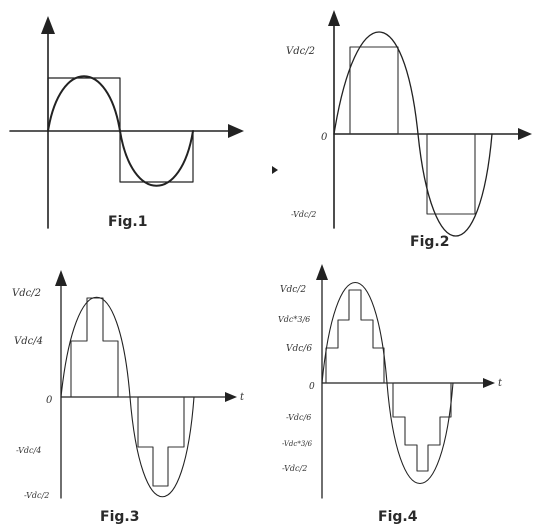 The image size is (538, 524). Describe the element at coordinates (36, 495) in the screenshot. I see `fig3-label-neg-half: -Vdc/2` at that location.